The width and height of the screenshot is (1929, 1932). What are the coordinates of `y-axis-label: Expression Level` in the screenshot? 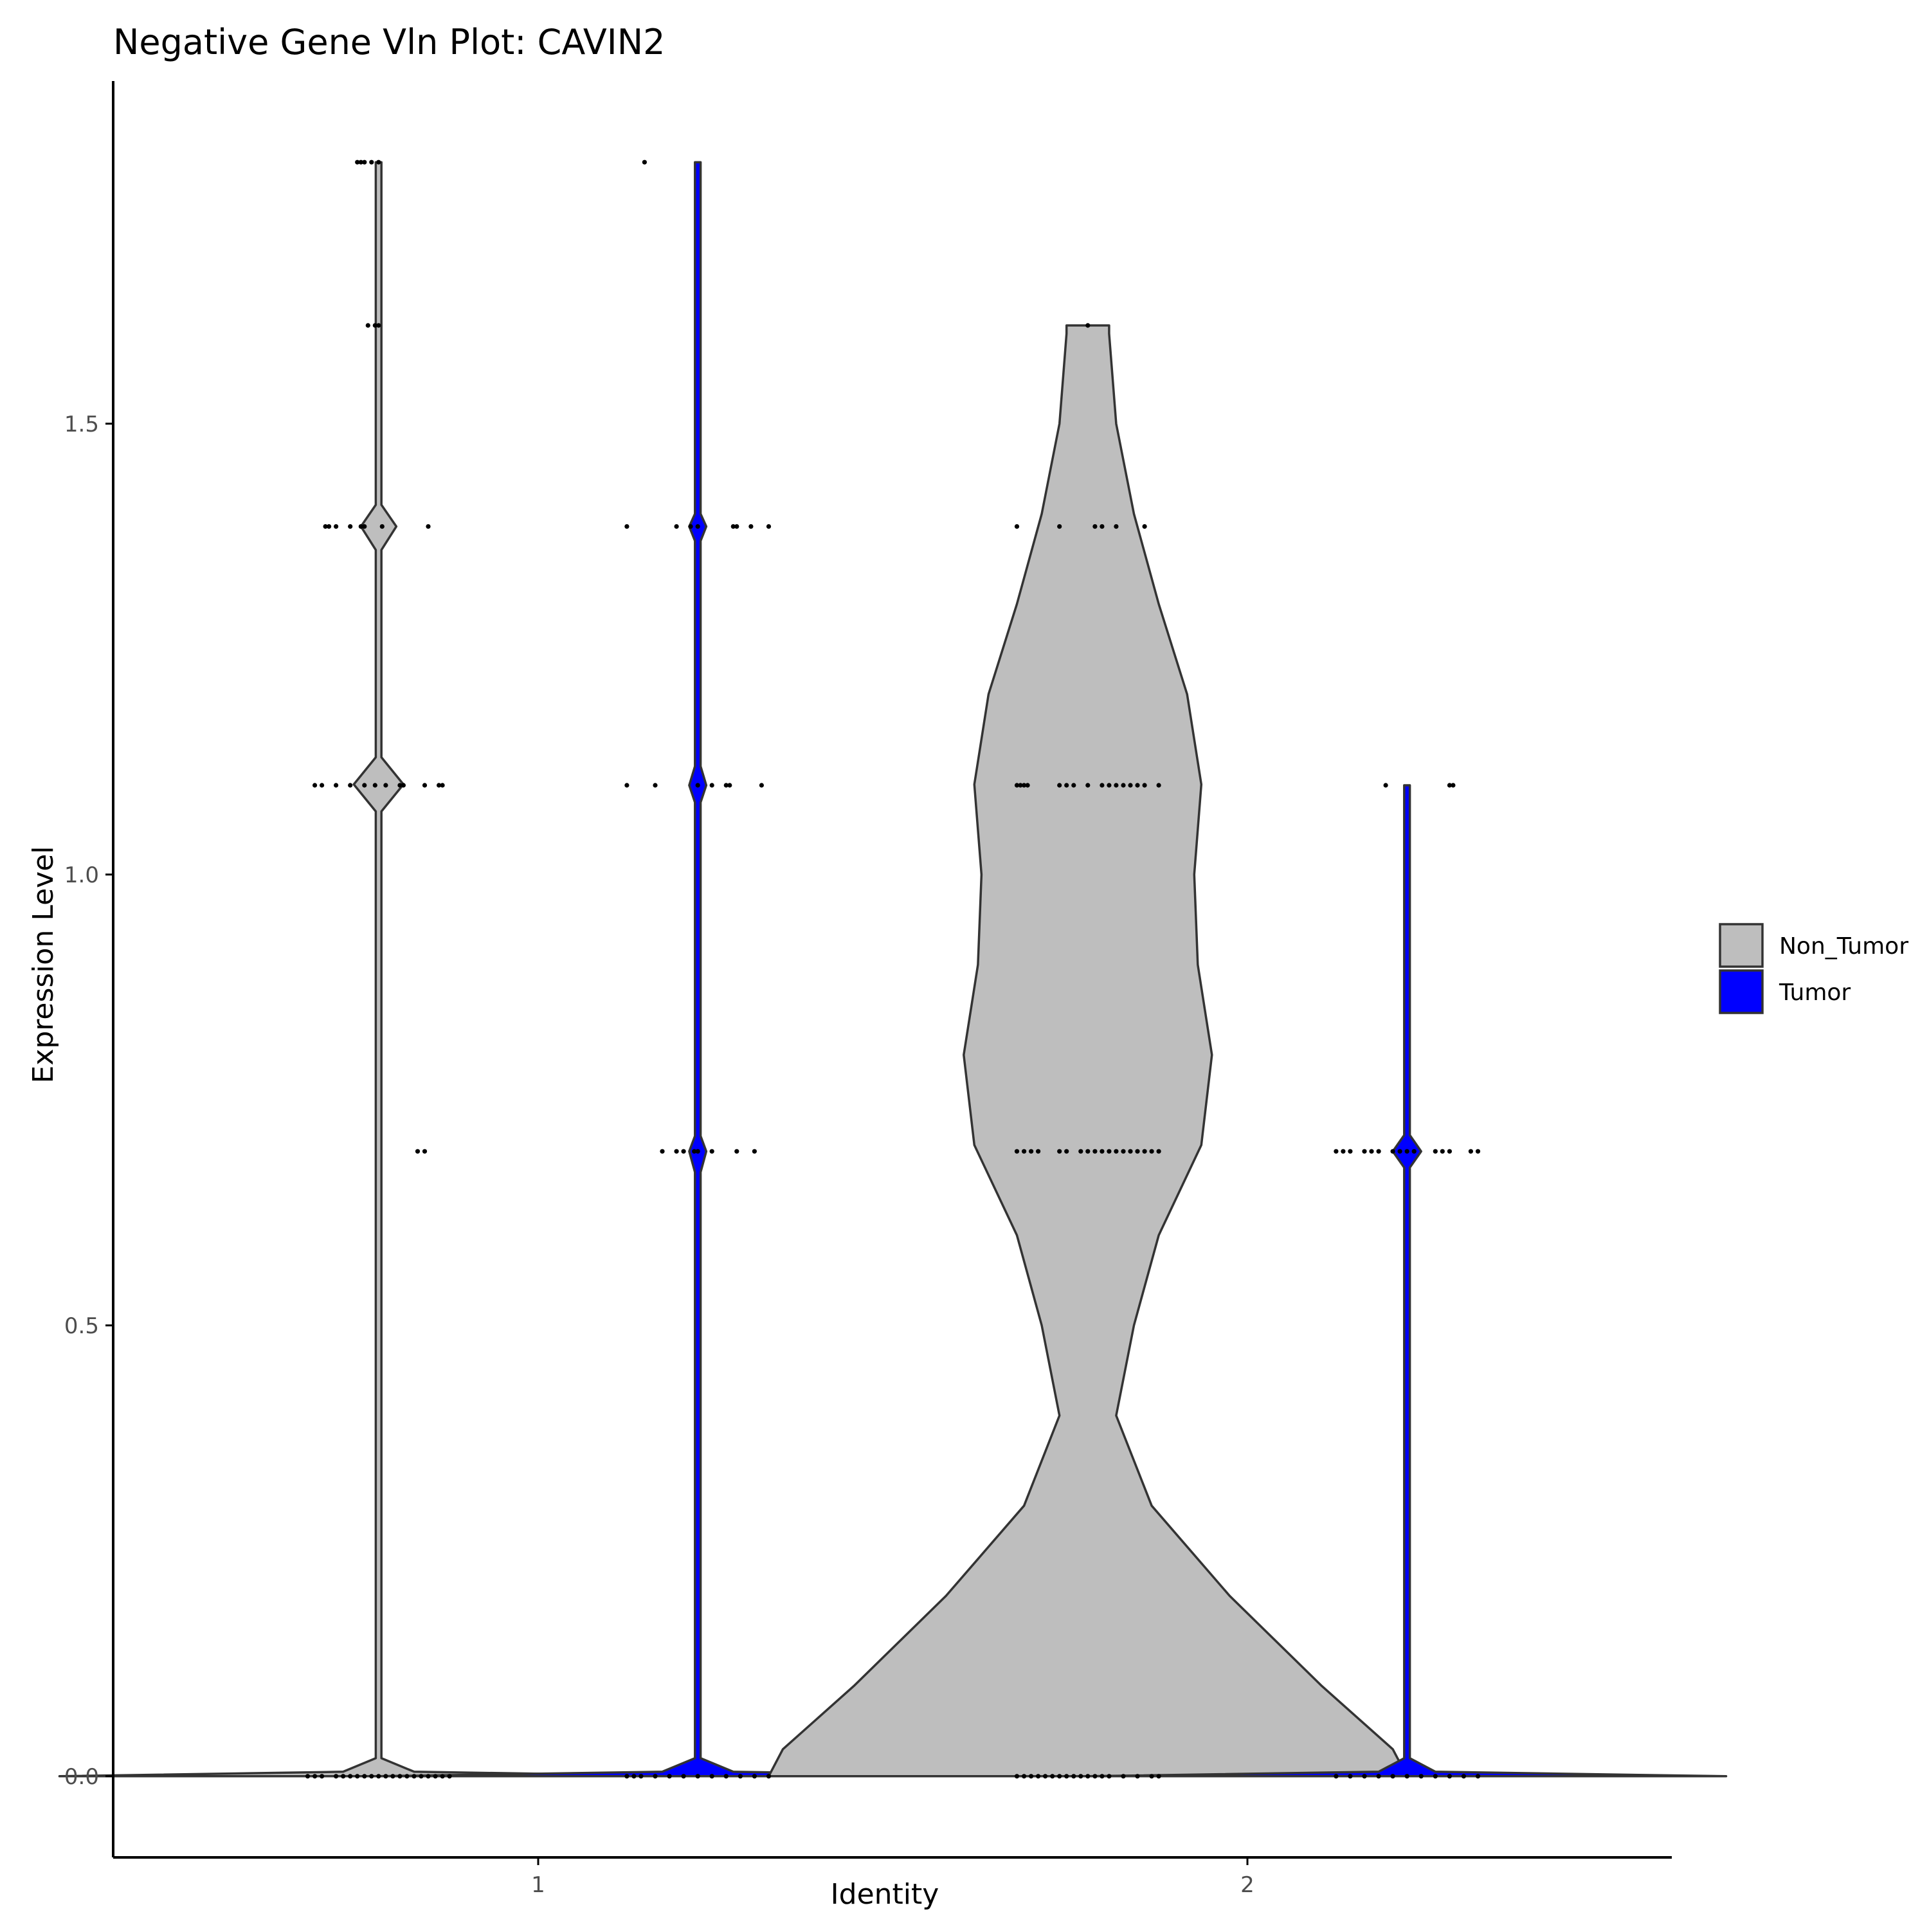 It's located at (43, 965).